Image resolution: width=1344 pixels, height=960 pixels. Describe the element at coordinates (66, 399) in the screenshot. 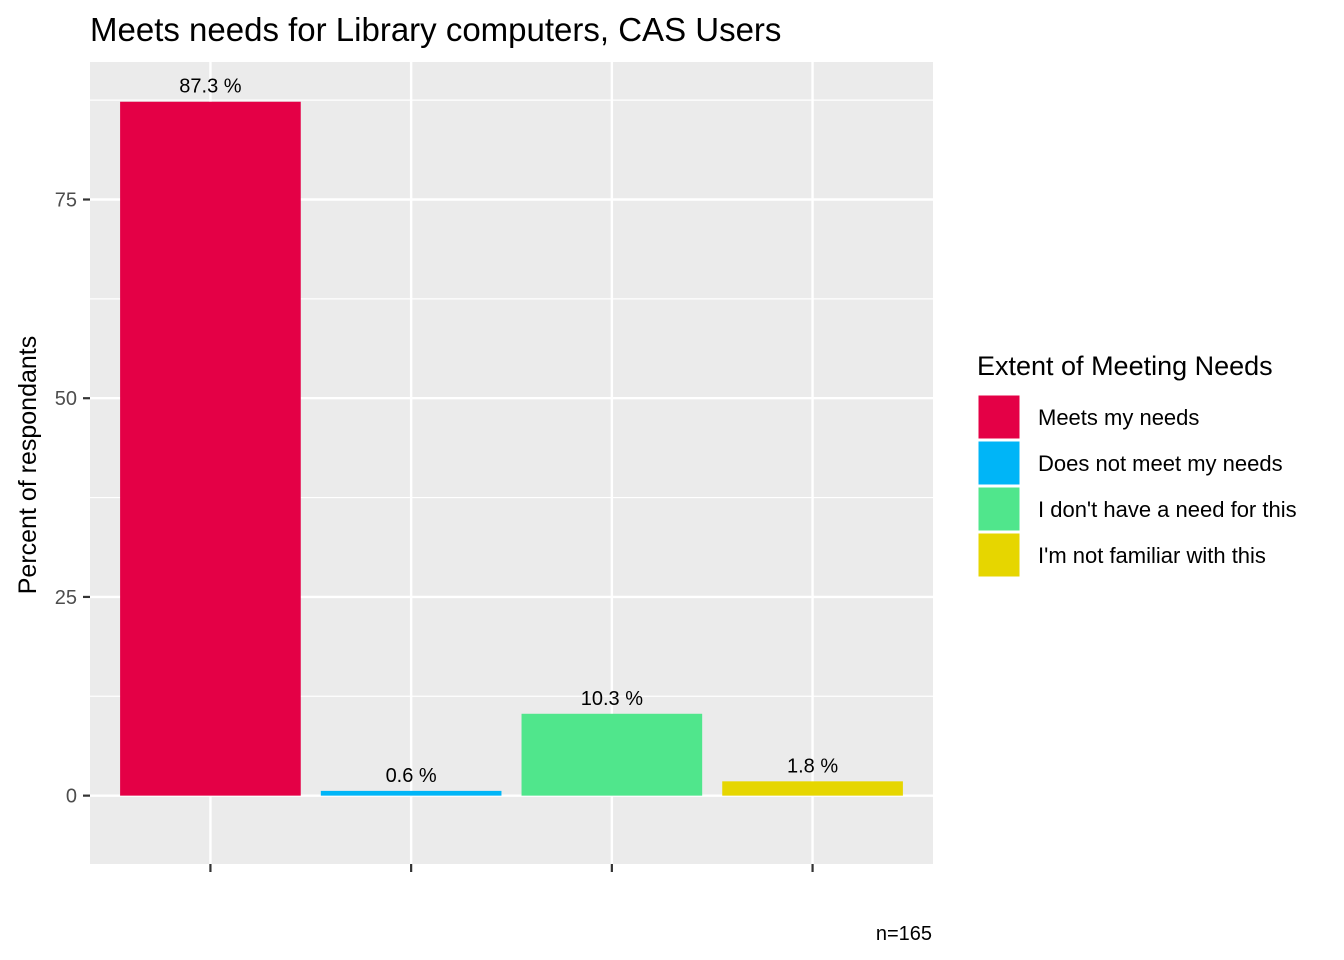

I see `y-tick-label: 50` at that location.